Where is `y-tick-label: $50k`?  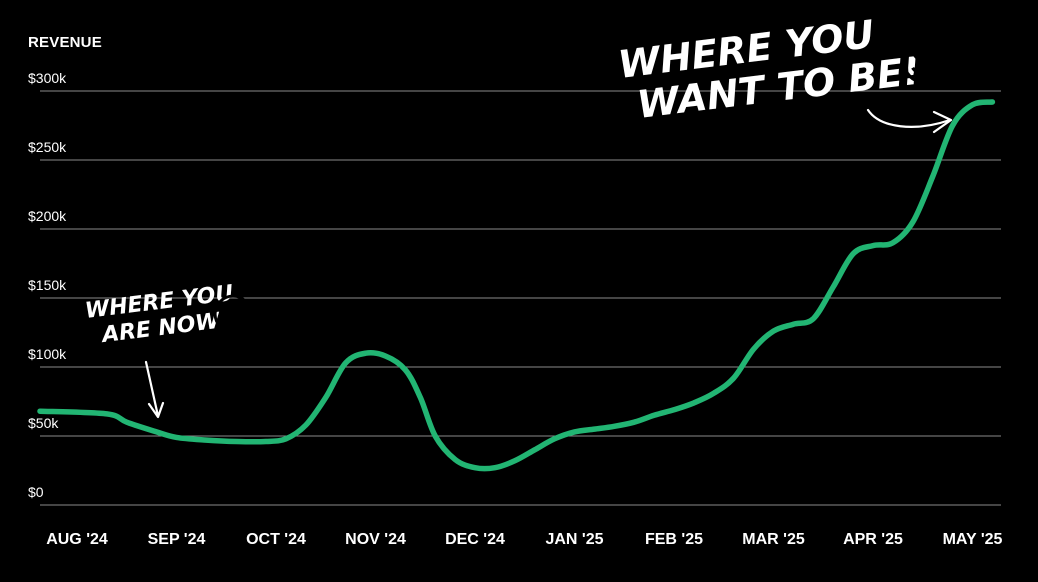
y-tick-label: $50k is located at coordinates (43, 423).